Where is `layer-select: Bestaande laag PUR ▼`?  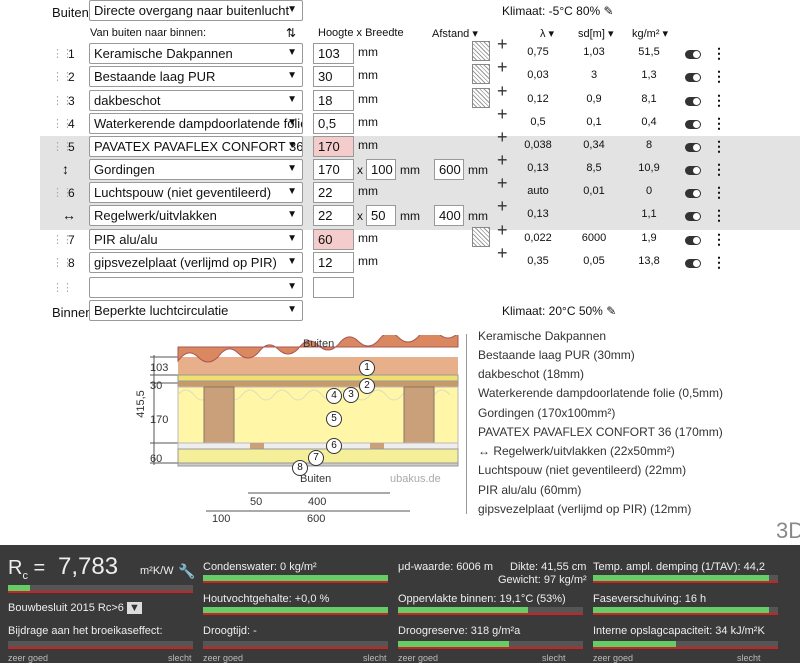 layer-select: Bestaande laag PUR ▼ is located at coordinates (196, 76).